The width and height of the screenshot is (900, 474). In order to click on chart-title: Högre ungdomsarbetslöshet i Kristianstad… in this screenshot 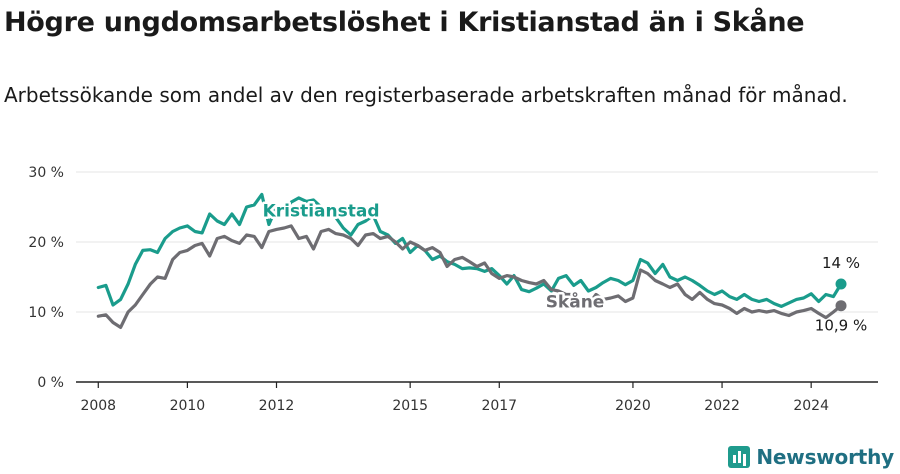, I will do `click(404, 22)`.